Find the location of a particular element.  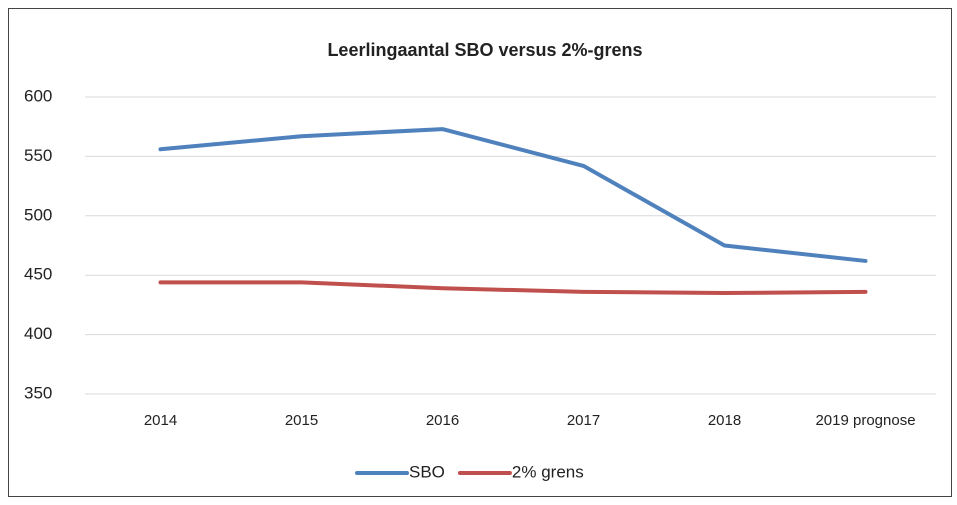

x-tick-label: 2019 prognose is located at coordinates (865, 420).